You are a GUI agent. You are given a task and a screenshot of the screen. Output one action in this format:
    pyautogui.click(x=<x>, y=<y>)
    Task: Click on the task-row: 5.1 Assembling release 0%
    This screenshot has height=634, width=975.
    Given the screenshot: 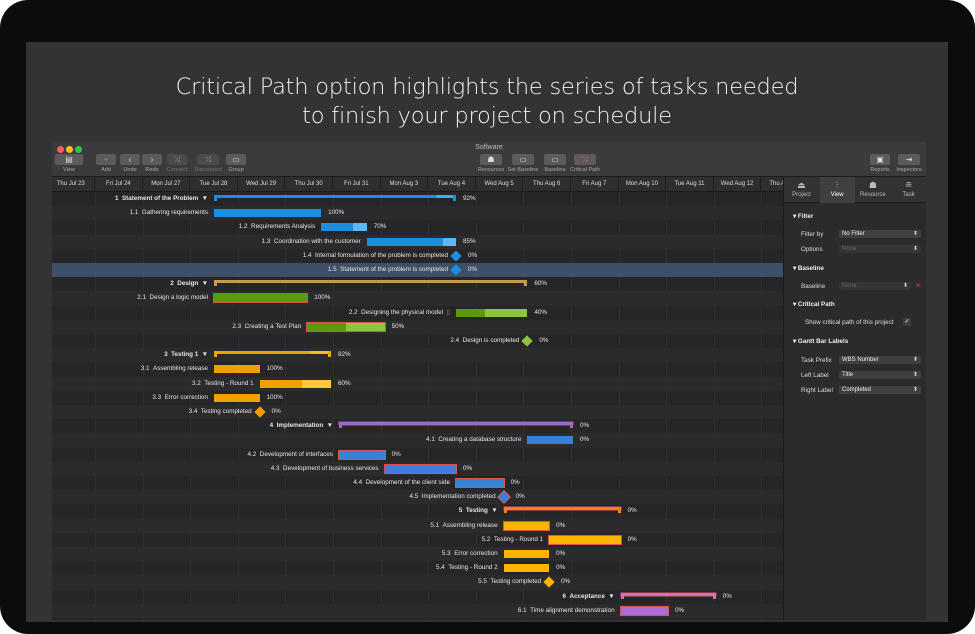 What is the action you would take?
    pyautogui.click(x=417, y=525)
    